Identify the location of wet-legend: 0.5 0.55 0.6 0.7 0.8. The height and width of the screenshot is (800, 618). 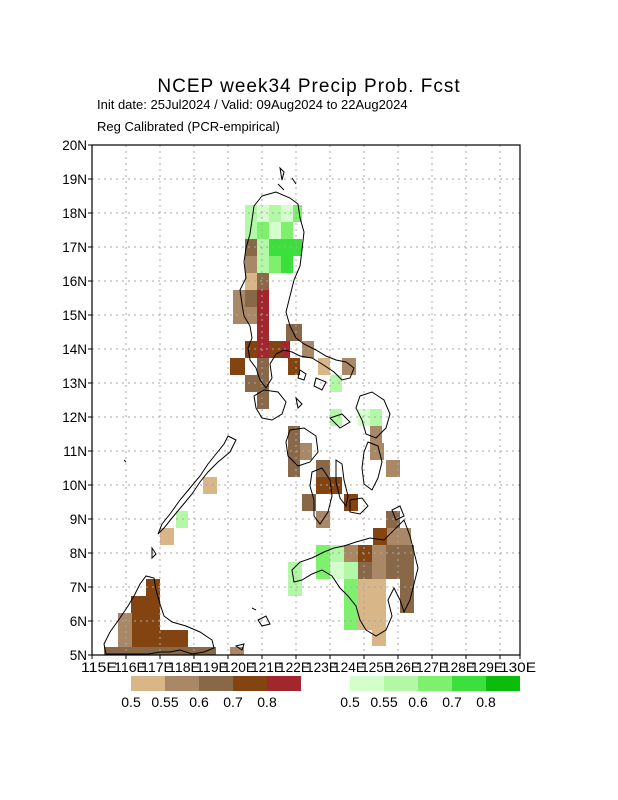
(430, 693).